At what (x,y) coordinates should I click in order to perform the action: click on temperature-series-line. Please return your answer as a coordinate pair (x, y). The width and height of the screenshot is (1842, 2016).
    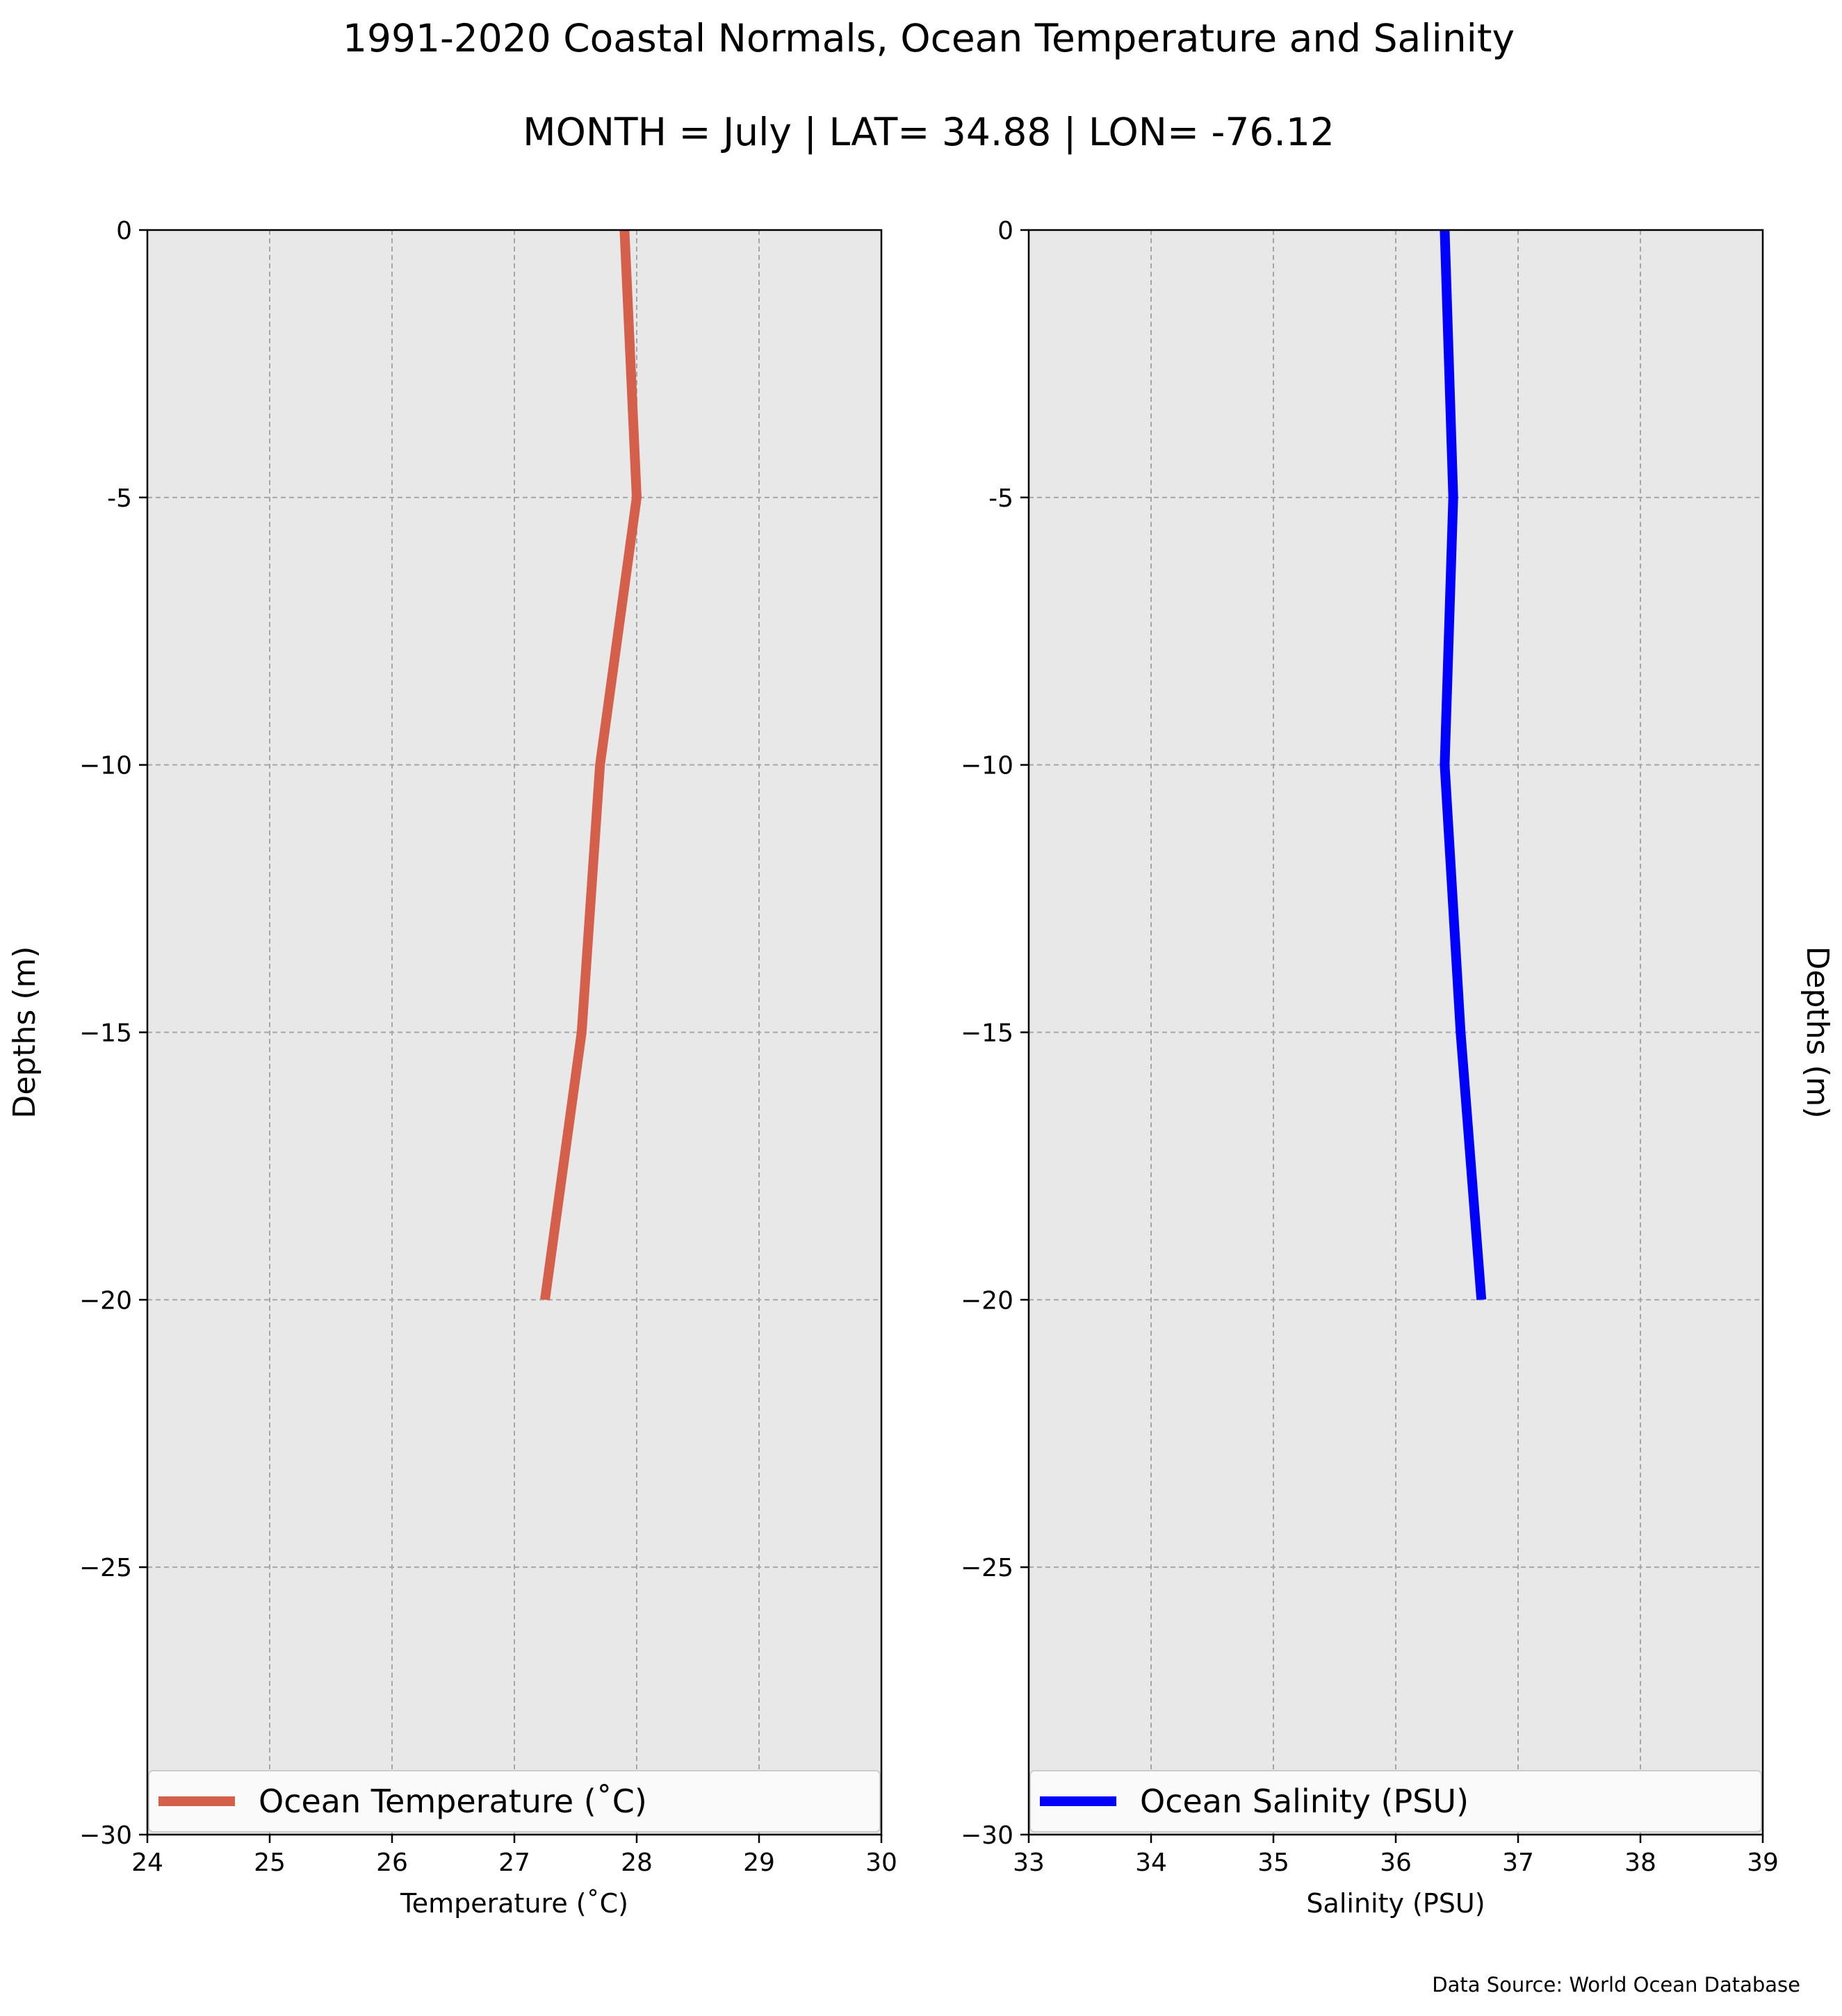
    Looking at the image, I should click on (591, 765).